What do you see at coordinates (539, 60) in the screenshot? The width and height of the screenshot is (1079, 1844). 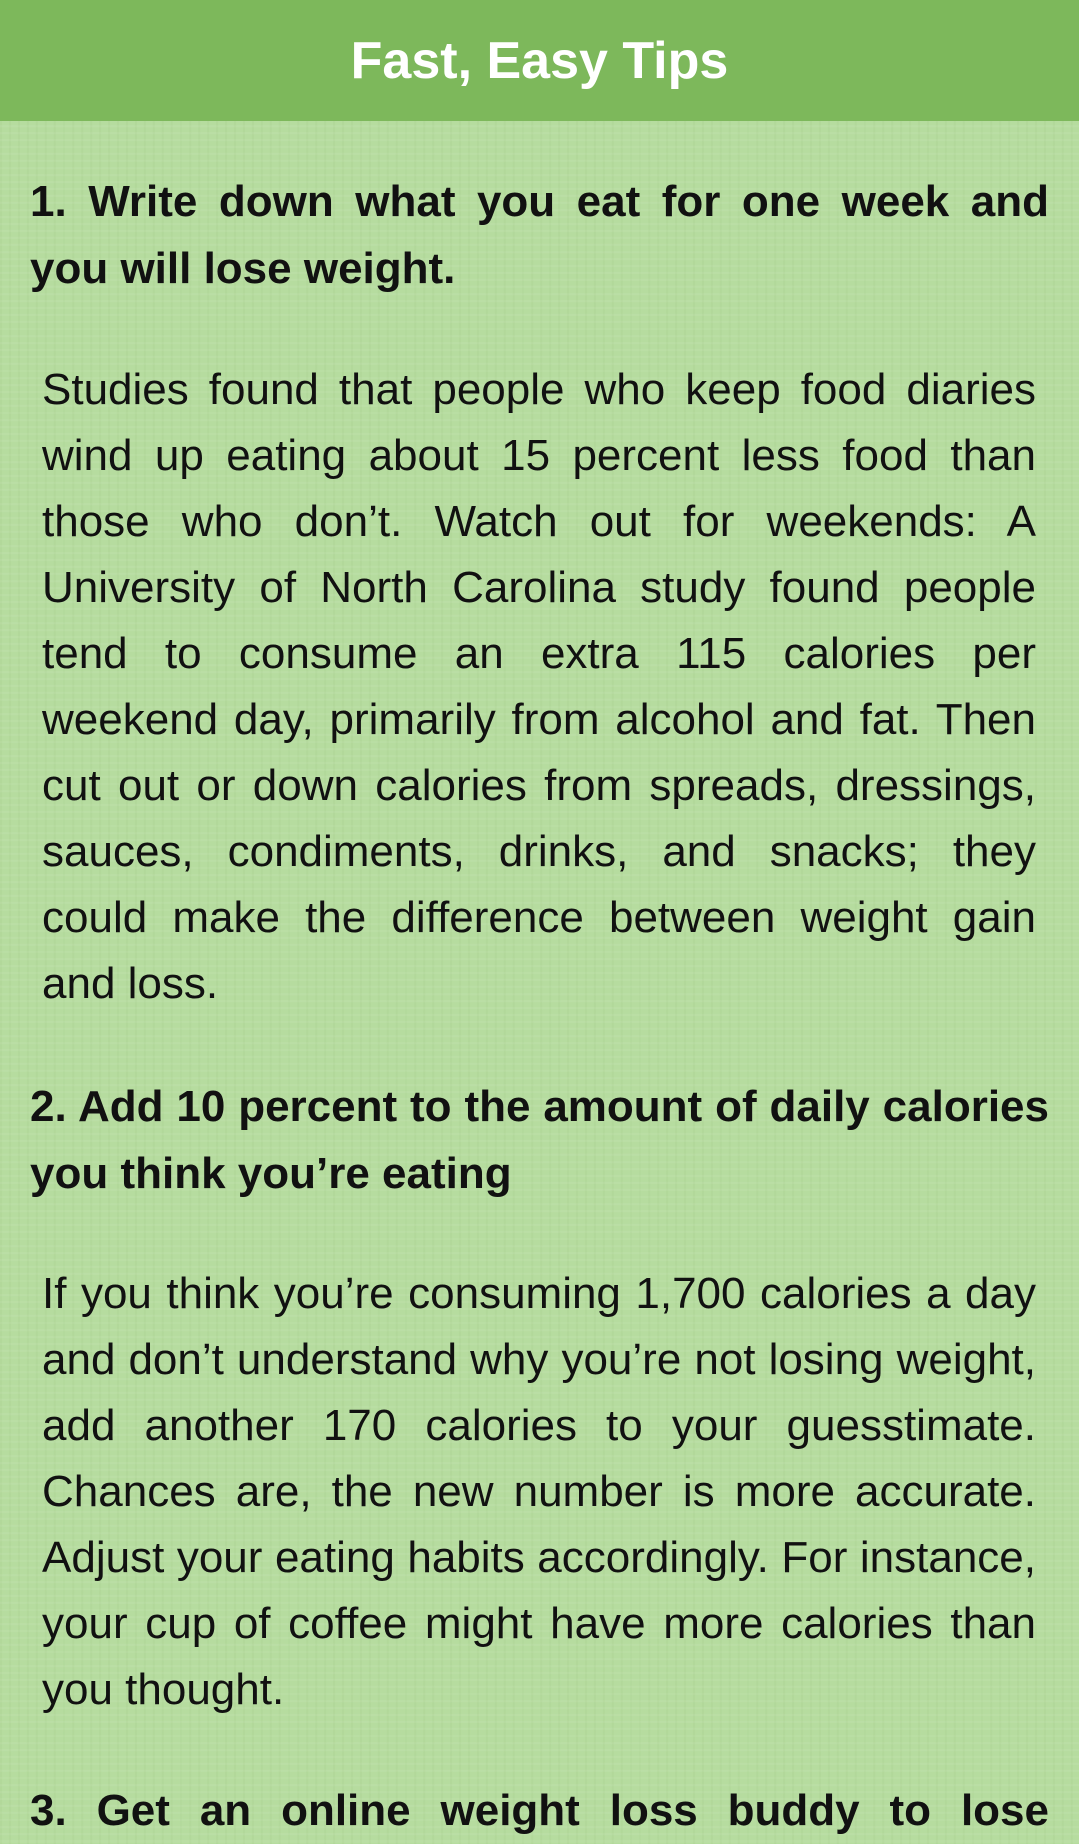 I see `app-header: Fast, Easy Tips` at bounding box center [539, 60].